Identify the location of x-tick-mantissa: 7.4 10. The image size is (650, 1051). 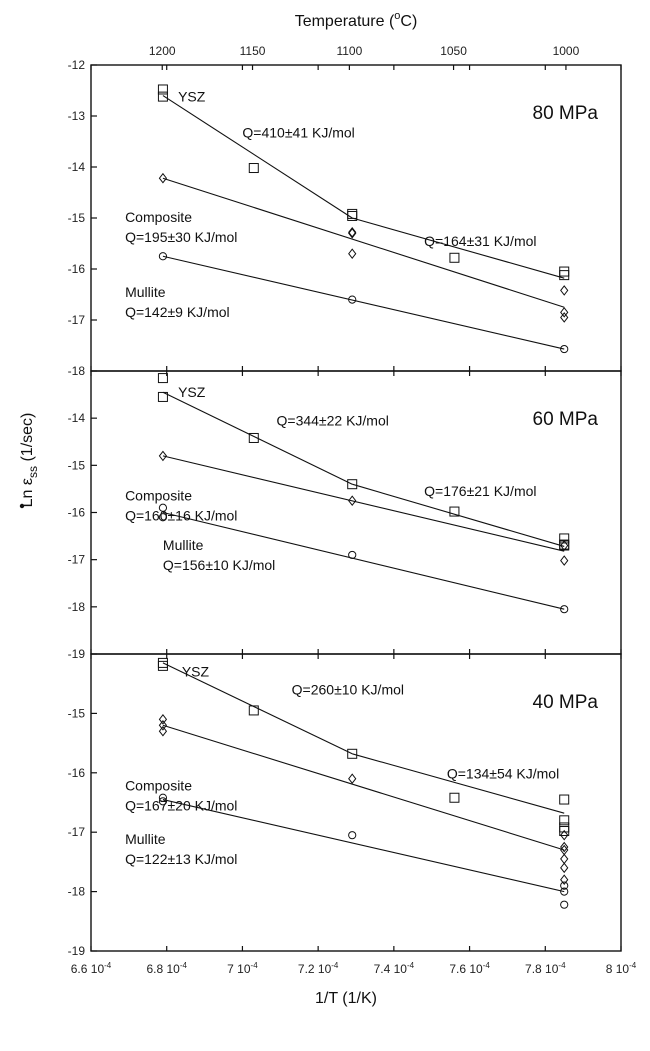
(391, 969).